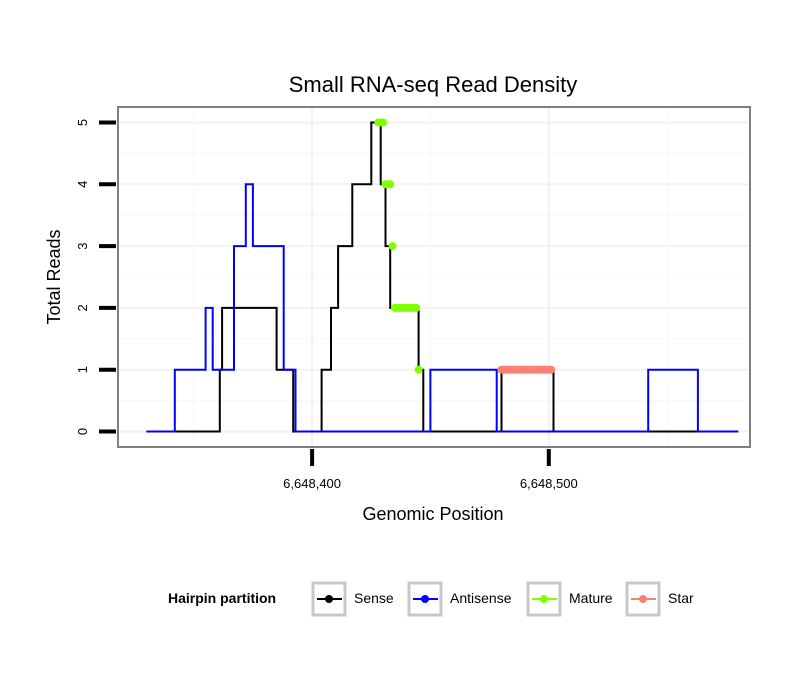  I want to click on series-point-star, so click(551, 369).